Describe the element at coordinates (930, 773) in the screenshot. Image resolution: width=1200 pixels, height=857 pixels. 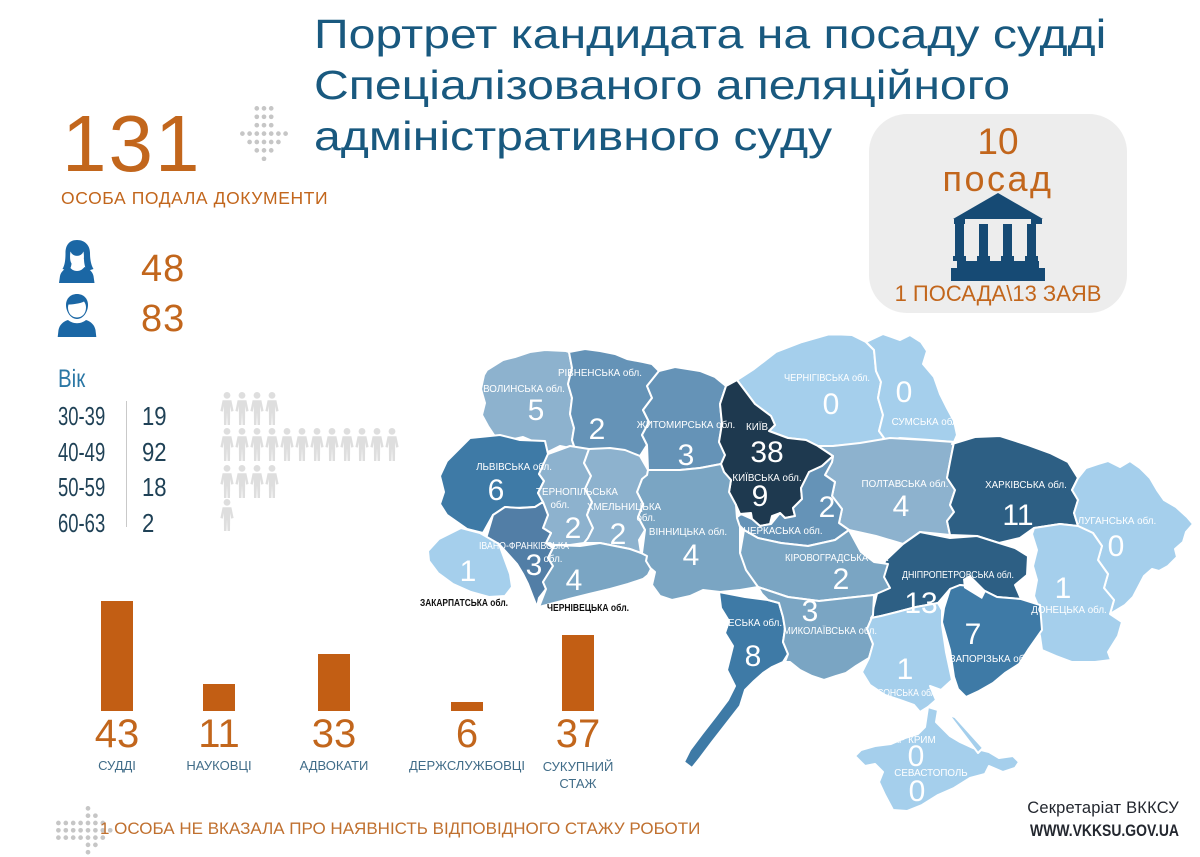
I see `svg-text: СЕВАСТОПОЛЬ` at that location.